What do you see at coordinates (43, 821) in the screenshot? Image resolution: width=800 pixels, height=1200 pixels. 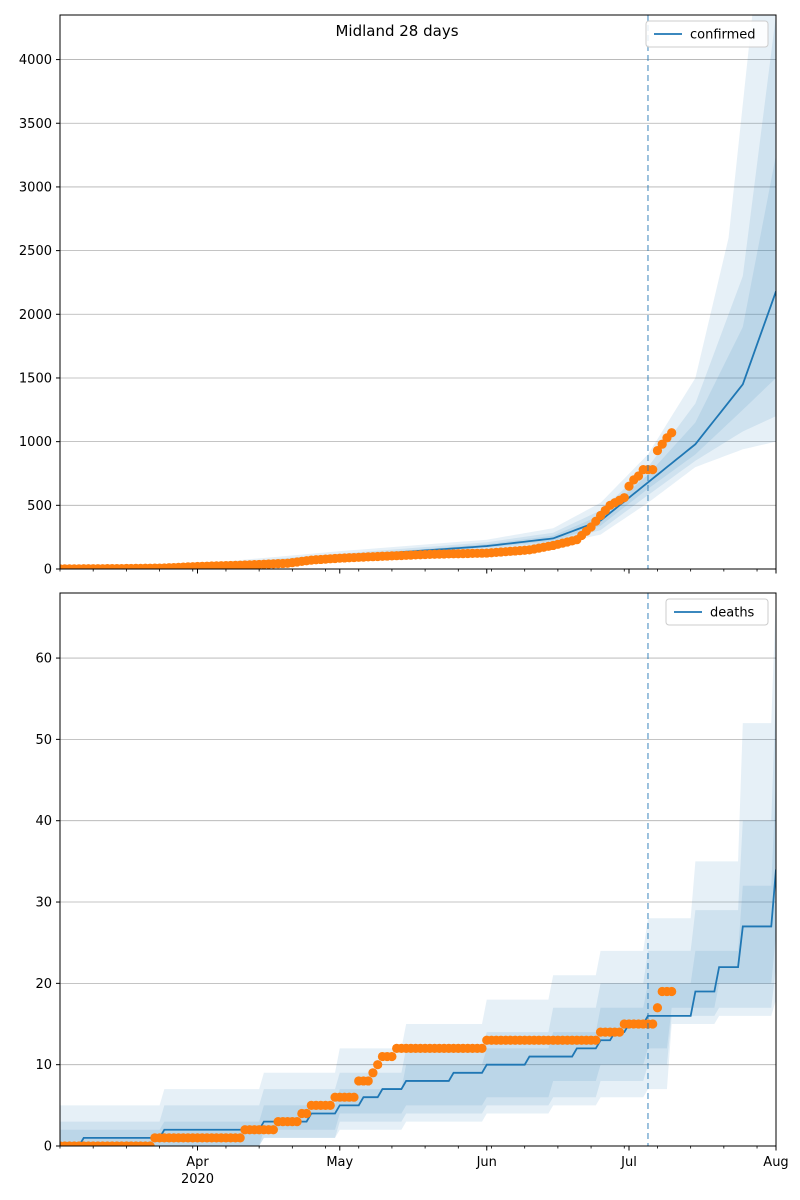 I see `y-tick-label: 40` at bounding box center [43, 821].